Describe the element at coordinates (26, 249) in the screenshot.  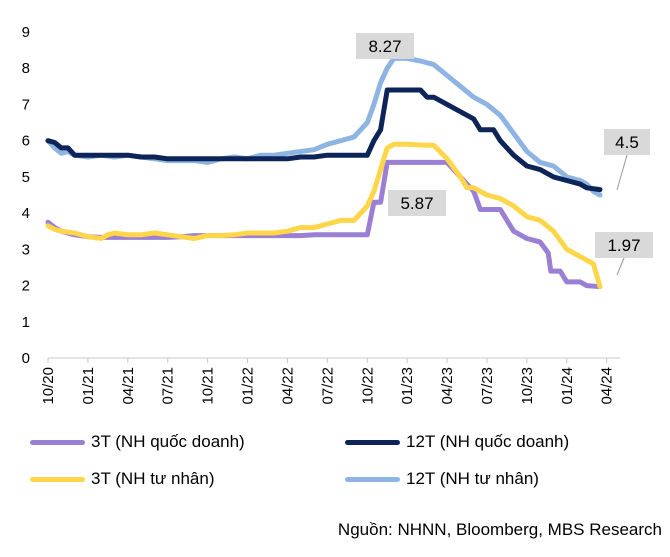
I see `y-tick-label: 3` at that location.